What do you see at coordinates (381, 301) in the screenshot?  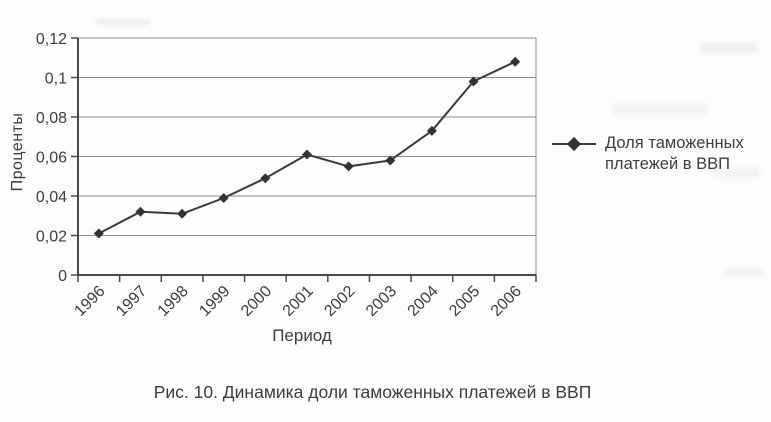 I see `x-tick-label: 2003` at bounding box center [381, 301].